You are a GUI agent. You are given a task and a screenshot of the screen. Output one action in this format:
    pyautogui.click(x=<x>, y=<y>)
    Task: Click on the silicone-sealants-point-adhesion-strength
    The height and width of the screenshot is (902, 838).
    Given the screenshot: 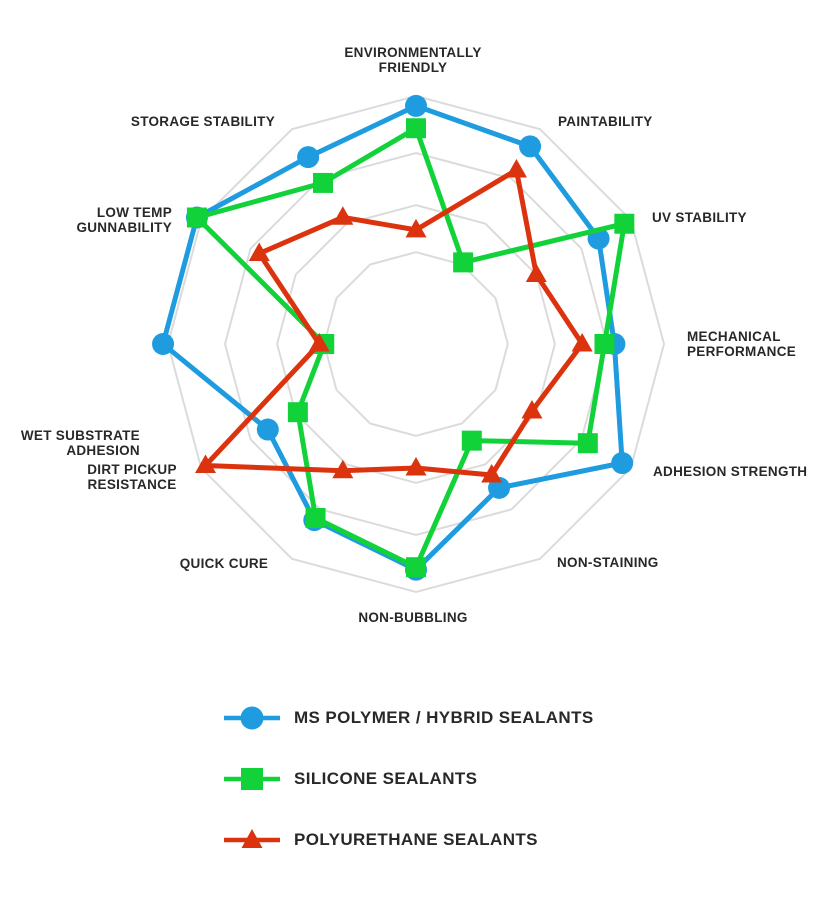 What is the action you would take?
    pyautogui.click(x=587, y=443)
    